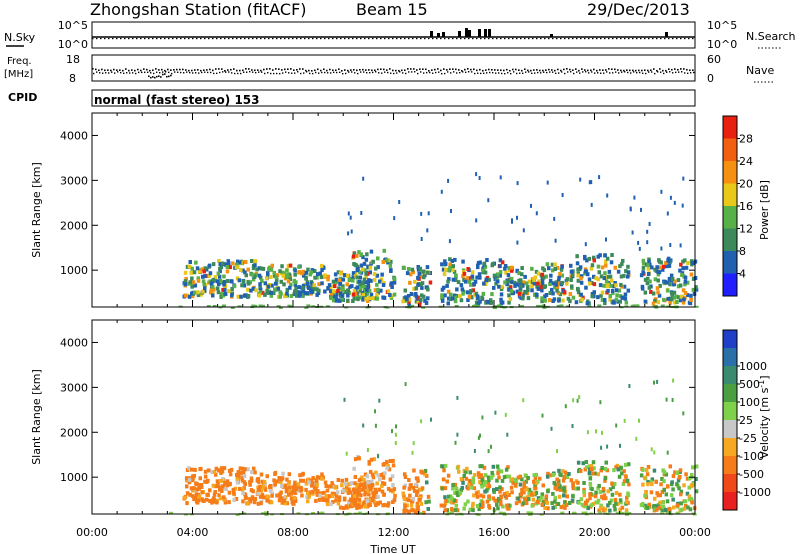 This screenshot has width=800, height=554. I want to click on freq-label: Freq., so click(19, 61).